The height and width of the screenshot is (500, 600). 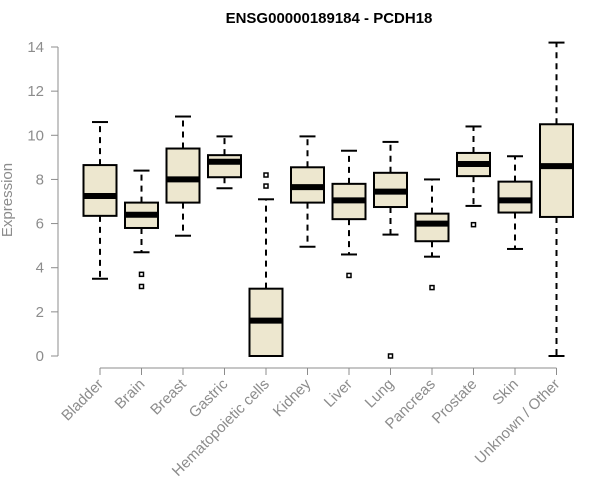 What do you see at coordinates (380, 394) in the screenshot?
I see `category-label: Lung` at bounding box center [380, 394].